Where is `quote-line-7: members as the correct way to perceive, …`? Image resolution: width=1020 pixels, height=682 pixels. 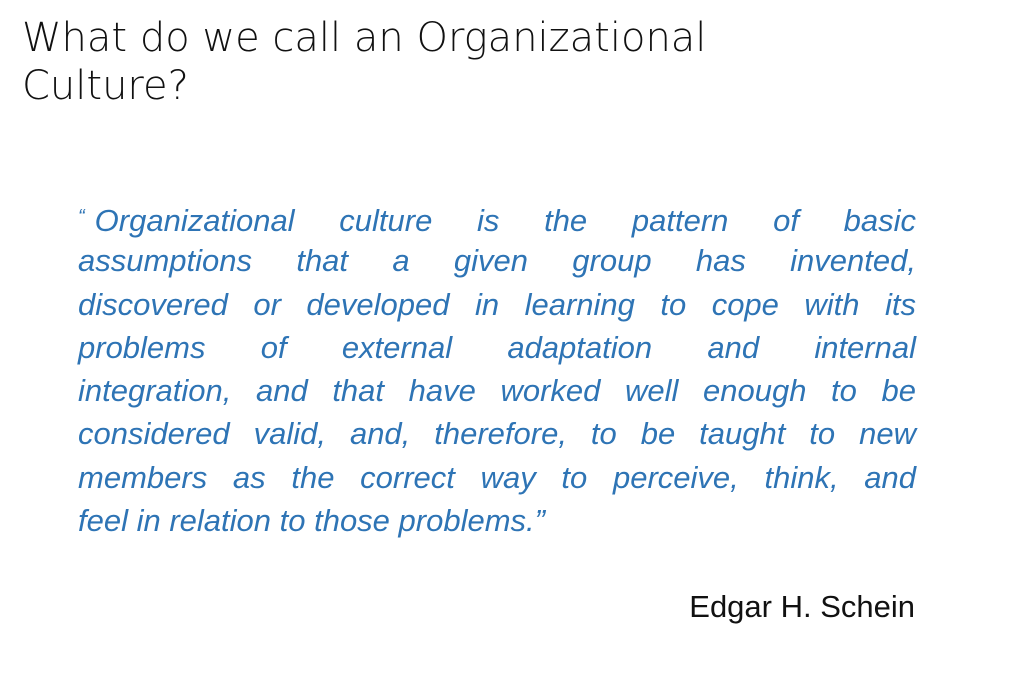
quote-line-7: members as the correct way to perceive, … is located at coordinates (497, 477).